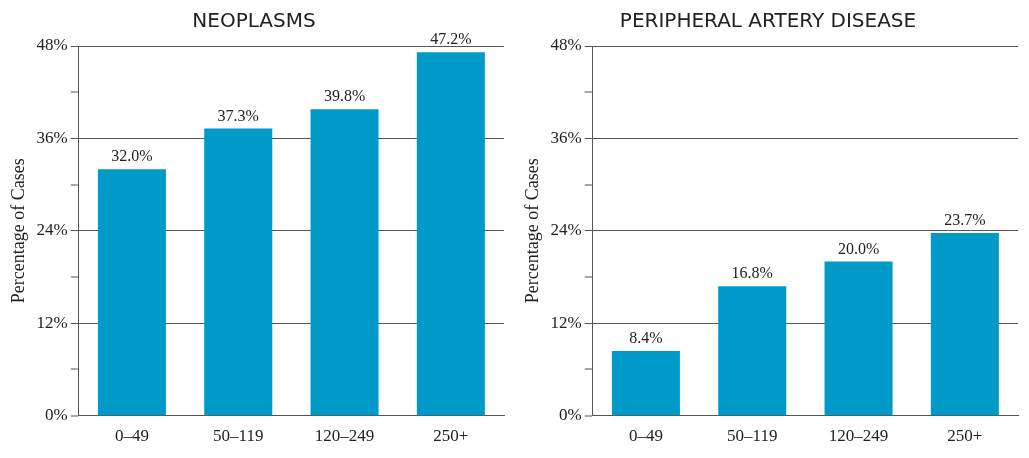  What do you see at coordinates (238, 115) in the screenshot?
I see `data-label: 37.3%` at bounding box center [238, 115].